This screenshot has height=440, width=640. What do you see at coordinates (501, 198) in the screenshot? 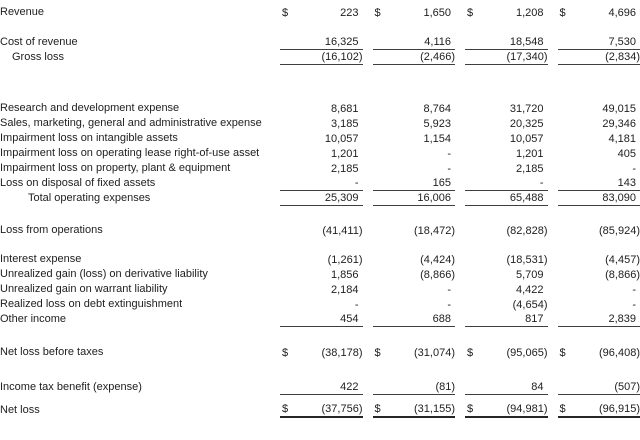
I see `value-cell: 65,488` at bounding box center [501, 198].